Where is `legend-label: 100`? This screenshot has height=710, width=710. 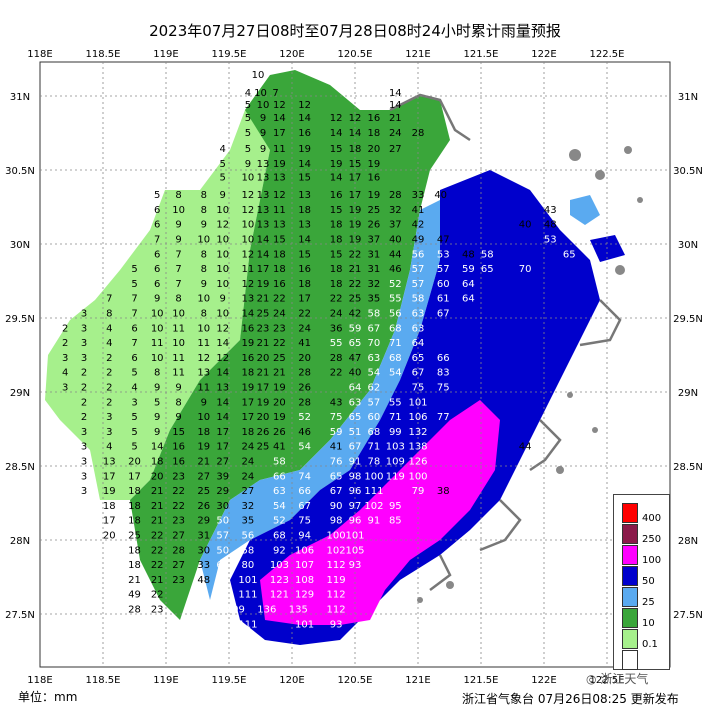
legend-label: 100 is located at coordinates (652, 560).